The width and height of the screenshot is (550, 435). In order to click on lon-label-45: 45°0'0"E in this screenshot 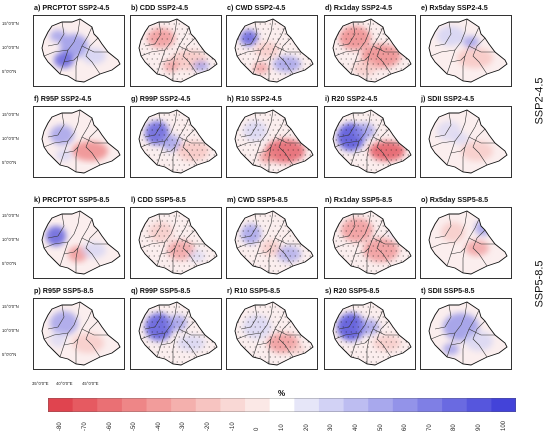, I will do `click(90, 383)`.